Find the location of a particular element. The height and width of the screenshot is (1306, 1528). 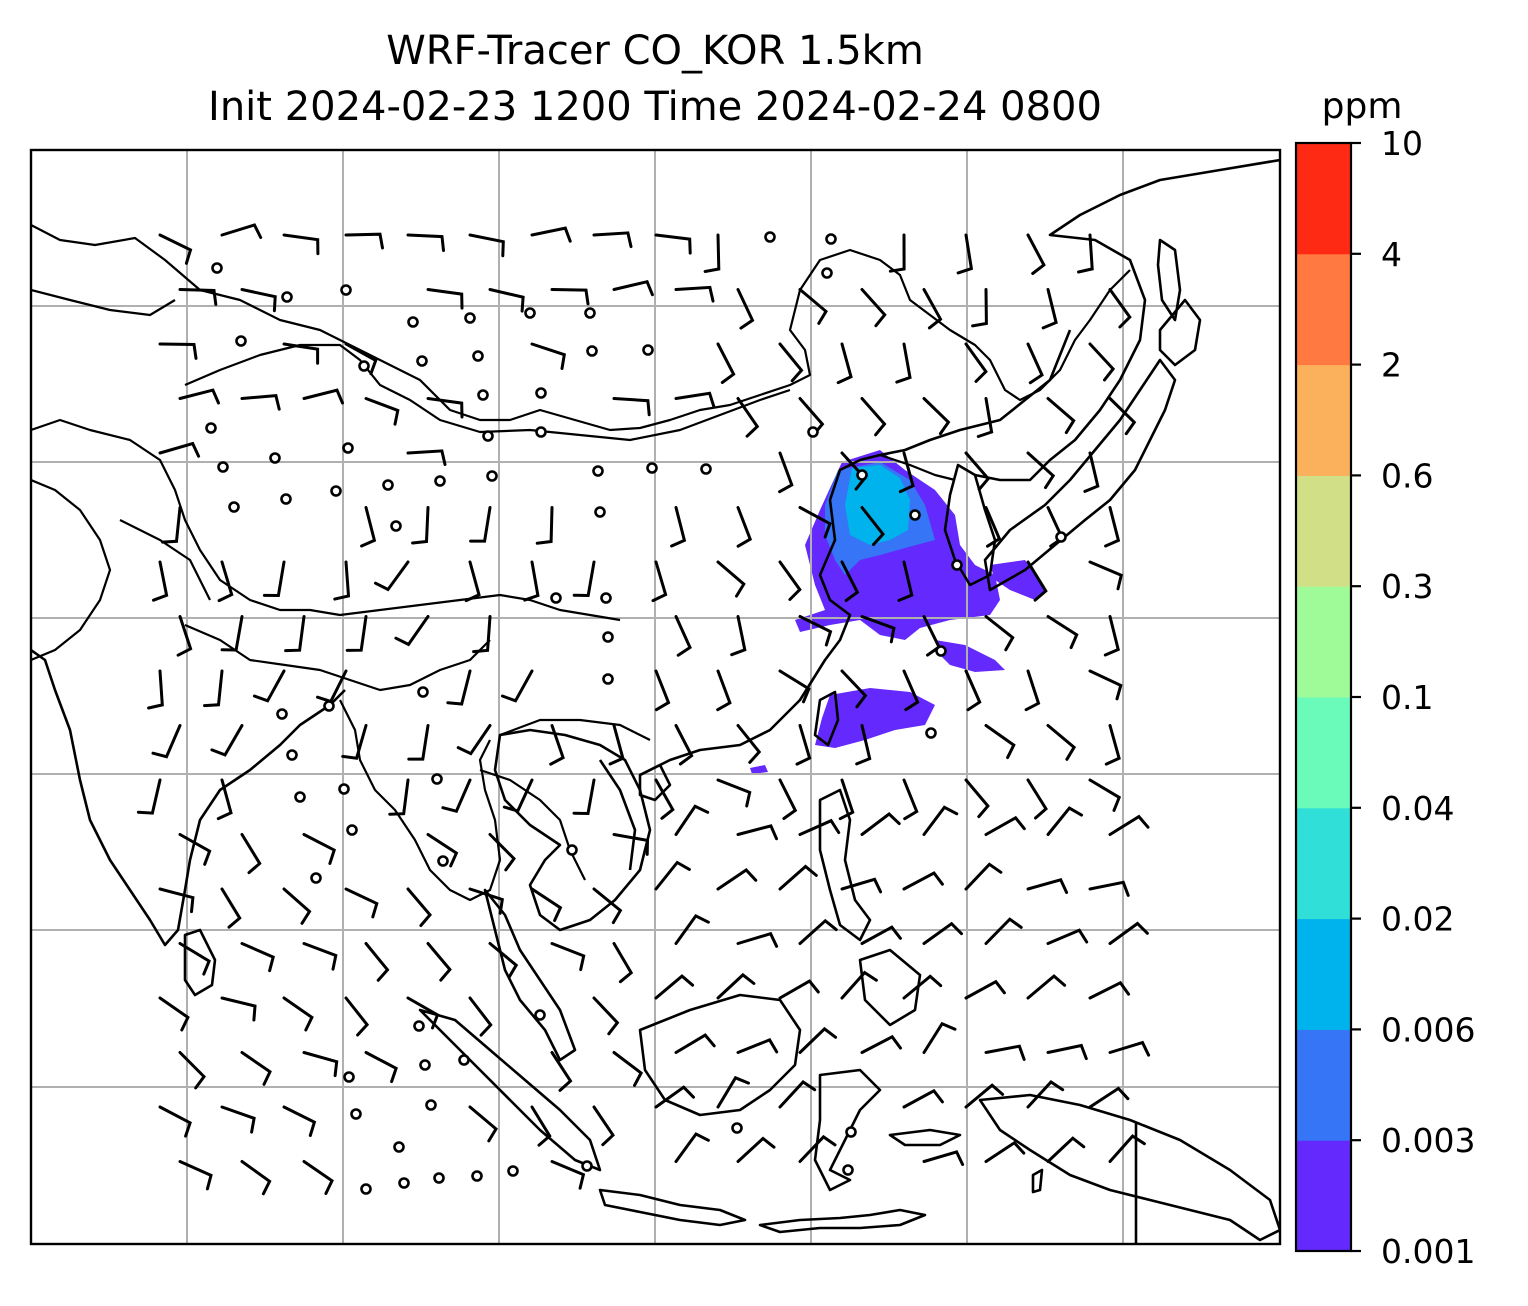

colorbar-tick-label: 4 is located at coordinates (1391, 254).